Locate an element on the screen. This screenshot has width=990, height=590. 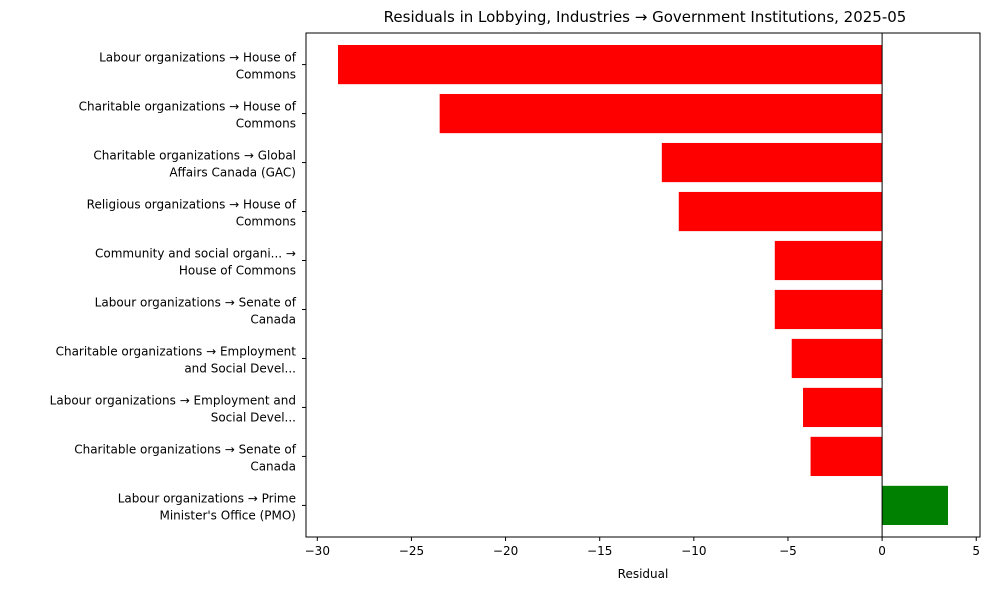
x-tick-label: −5 is located at coordinates (788, 551).